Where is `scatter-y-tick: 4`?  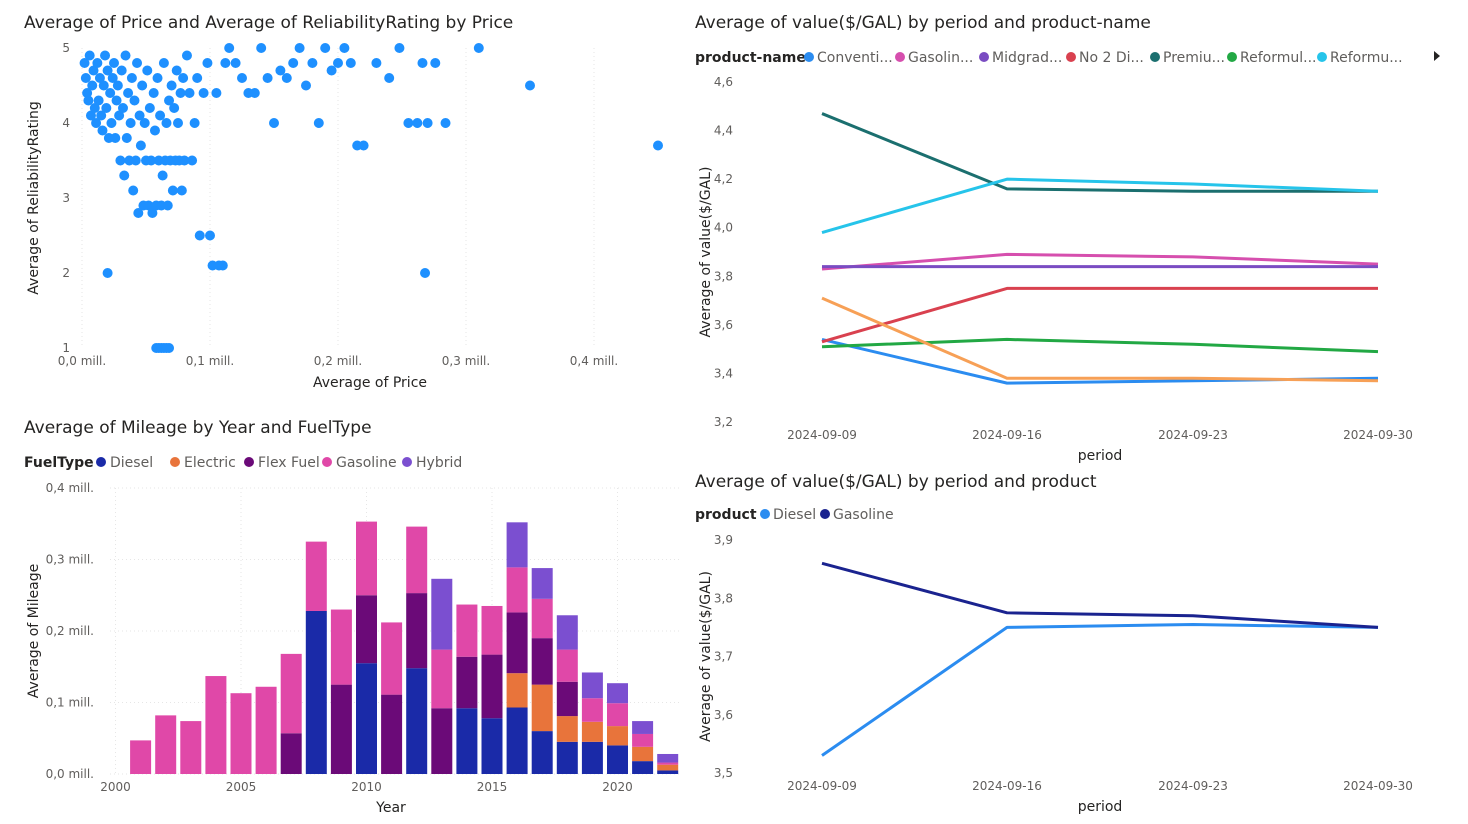 scatter-y-tick: 4 is located at coordinates (66, 123).